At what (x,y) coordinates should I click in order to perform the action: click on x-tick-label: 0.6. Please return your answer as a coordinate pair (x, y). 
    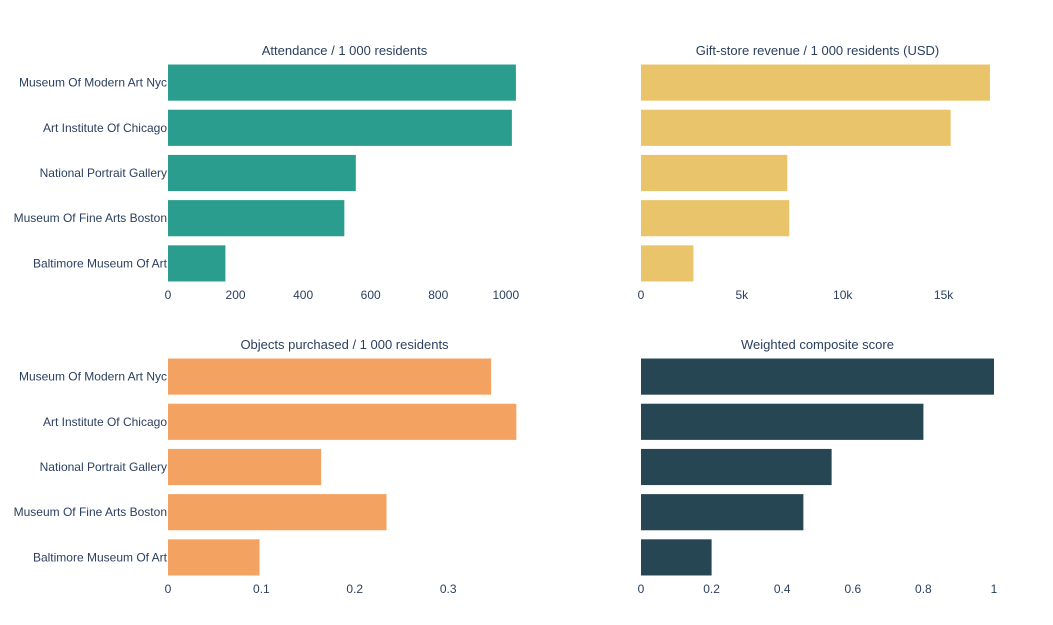
    Looking at the image, I should click on (852, 589).